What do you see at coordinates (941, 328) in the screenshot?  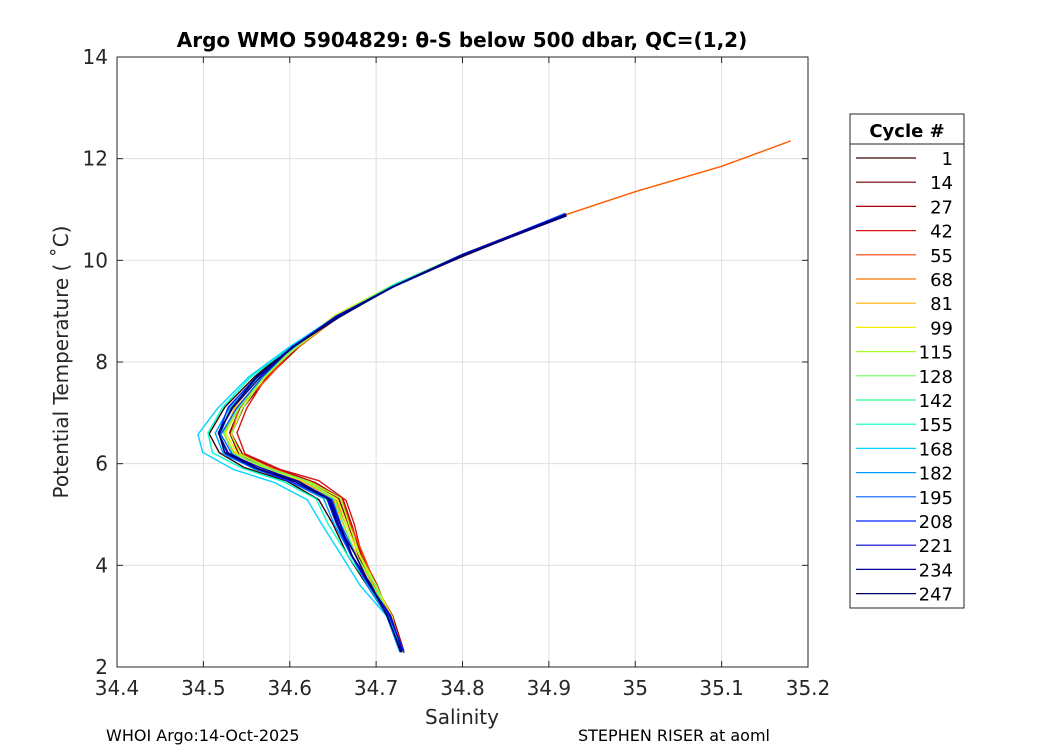 I see `legend-label: 99` at bounding box center [941, 328].